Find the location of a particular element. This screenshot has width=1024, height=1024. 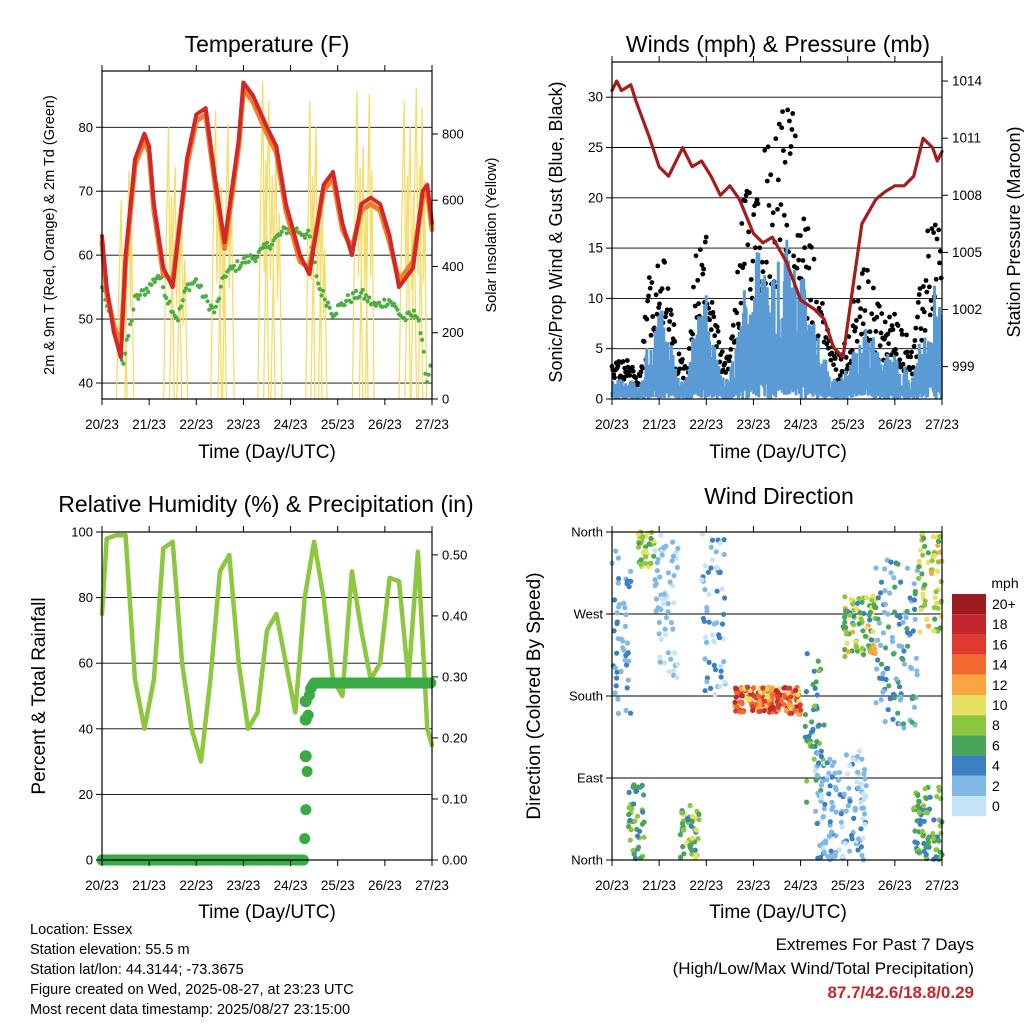

y2-tick-label: 800 is located at coordinates (453, 133).